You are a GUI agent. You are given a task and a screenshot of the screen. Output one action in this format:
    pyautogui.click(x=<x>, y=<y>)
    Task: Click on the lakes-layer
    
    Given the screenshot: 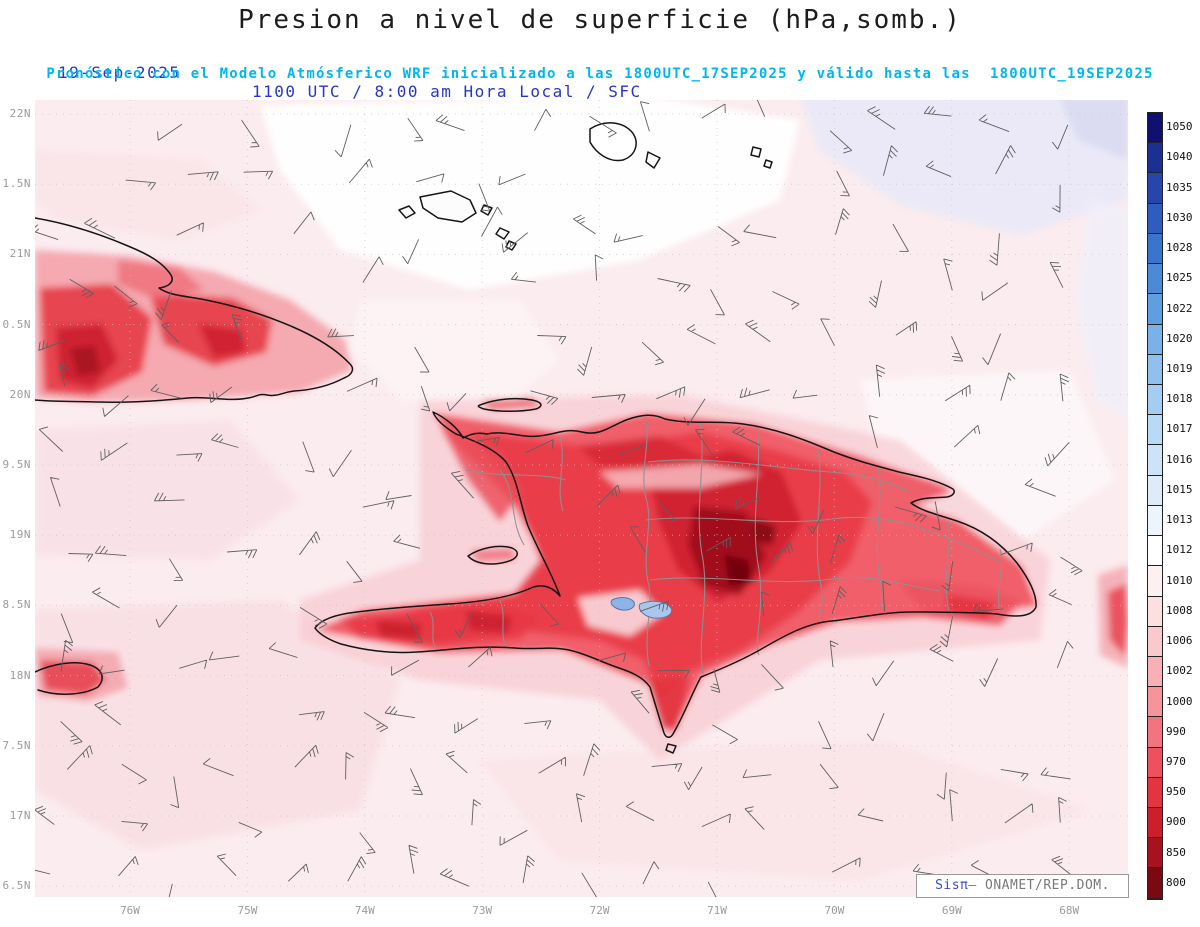 What is the action you would take?
    pyautogui.click(x=641, y=608)
    